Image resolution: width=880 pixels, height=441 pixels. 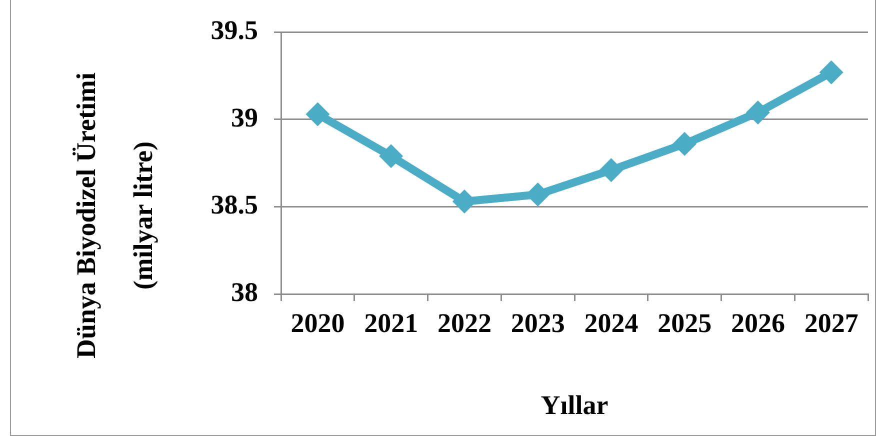 What do you see at coordinates (574, 405) in the screenshot?
I see `x-axis-title: Yıllar` at bounding box center [574, 405].